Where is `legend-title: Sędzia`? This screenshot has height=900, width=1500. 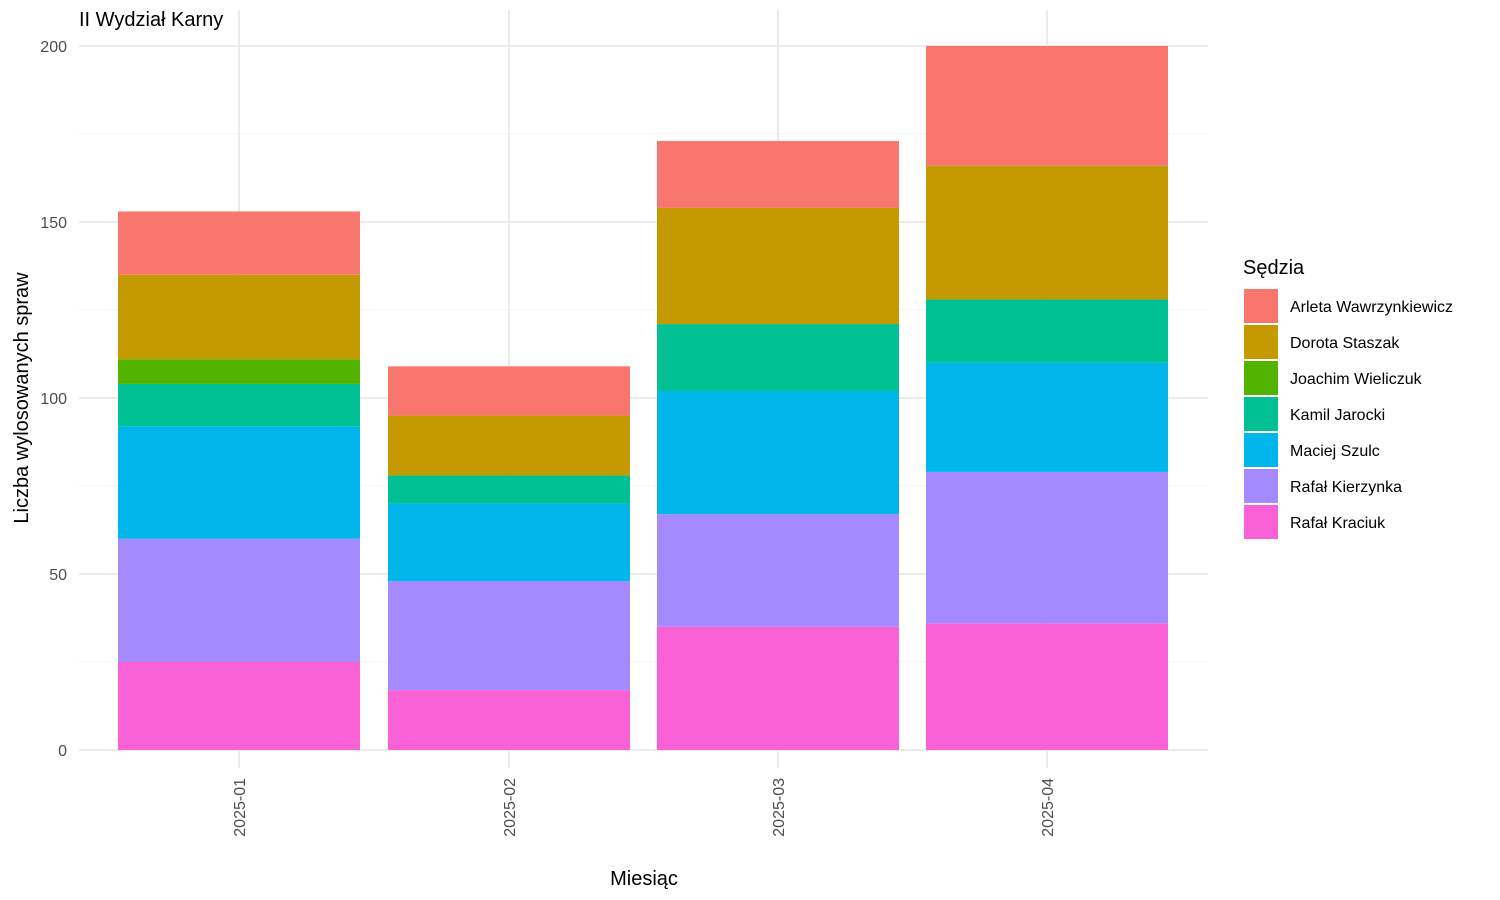 legend-title: Sędzia is located at coordinates (1274, 268).